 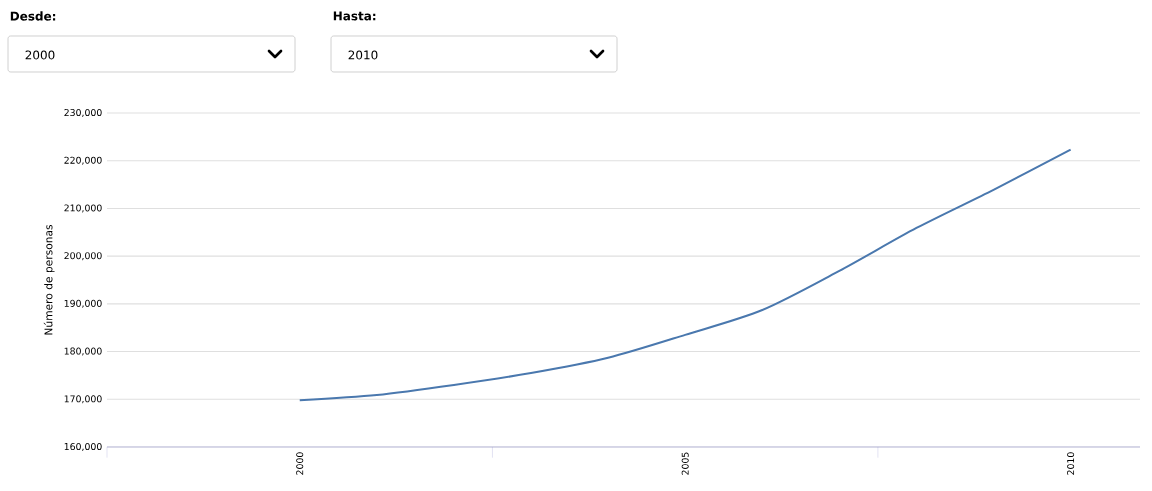 What do you see at coordinates (83, 208) in the screenshot?
I see `y-tick-label: 210,000` at bounding box center [83, 208].